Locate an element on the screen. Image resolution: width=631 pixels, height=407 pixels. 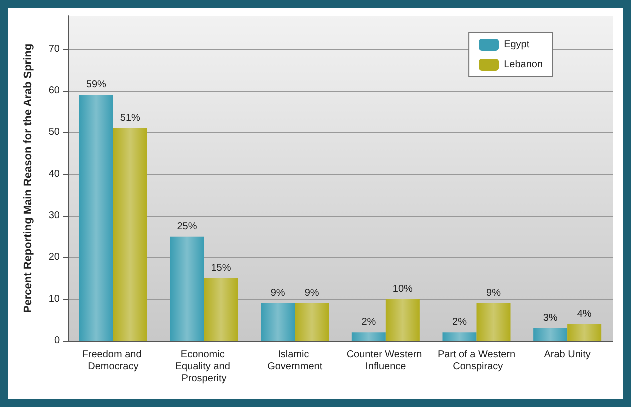
y-tick-label: 70 is located at coordinates (54, 49).